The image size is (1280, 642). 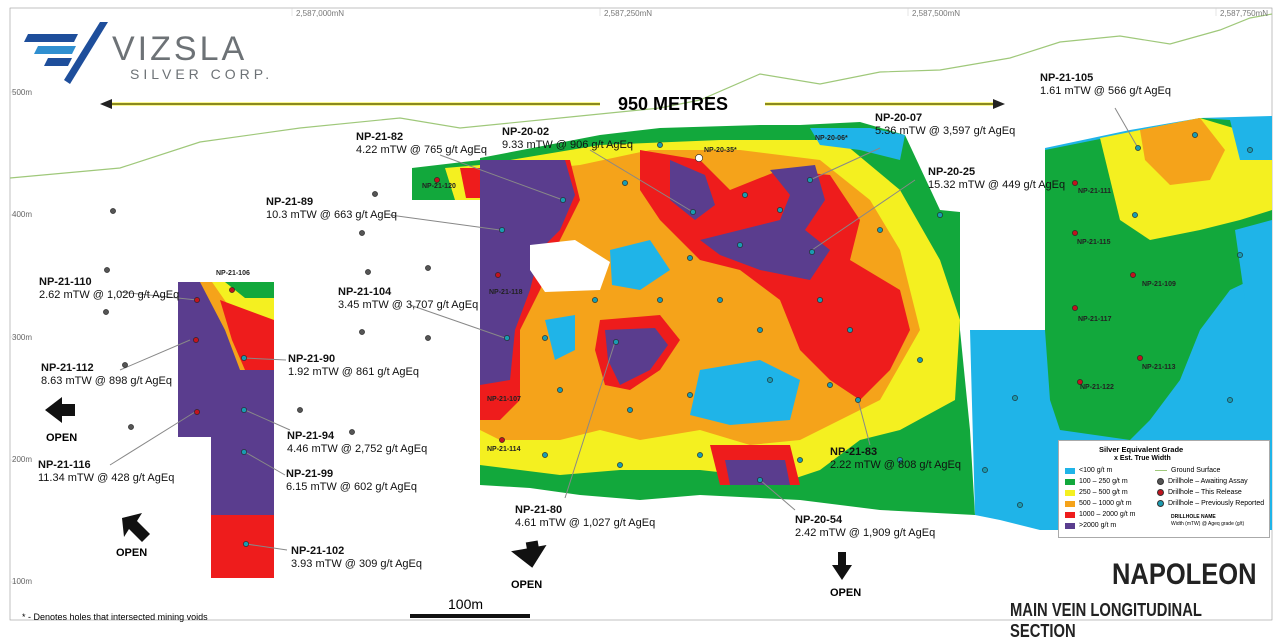 I want to click on intercept-value: 4.61 mTW @ 1,027 g/t AgEq, so click(x=585, y=522).